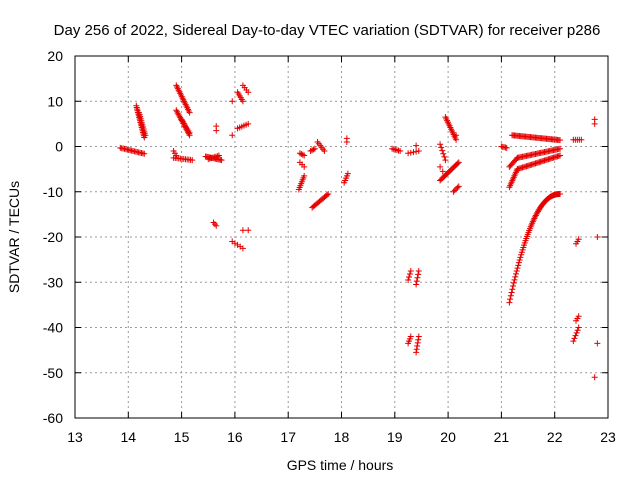 This screenshot has height=480, width=640. What do you see at coordinates (608, 437) in the screenshot?
I see `x-tick-label: 23` at bounding box center [608, 437].